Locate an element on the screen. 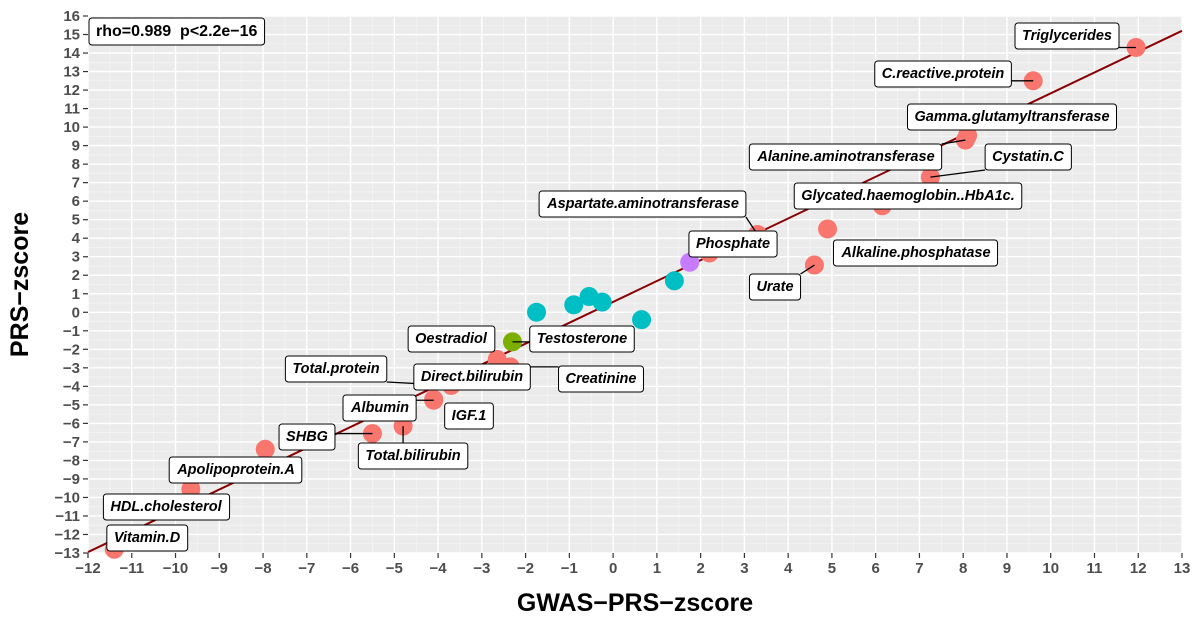 This screenshot has width=1200, height=626. point-label: HDL.cholesterol is located at coordinates (166, 507).